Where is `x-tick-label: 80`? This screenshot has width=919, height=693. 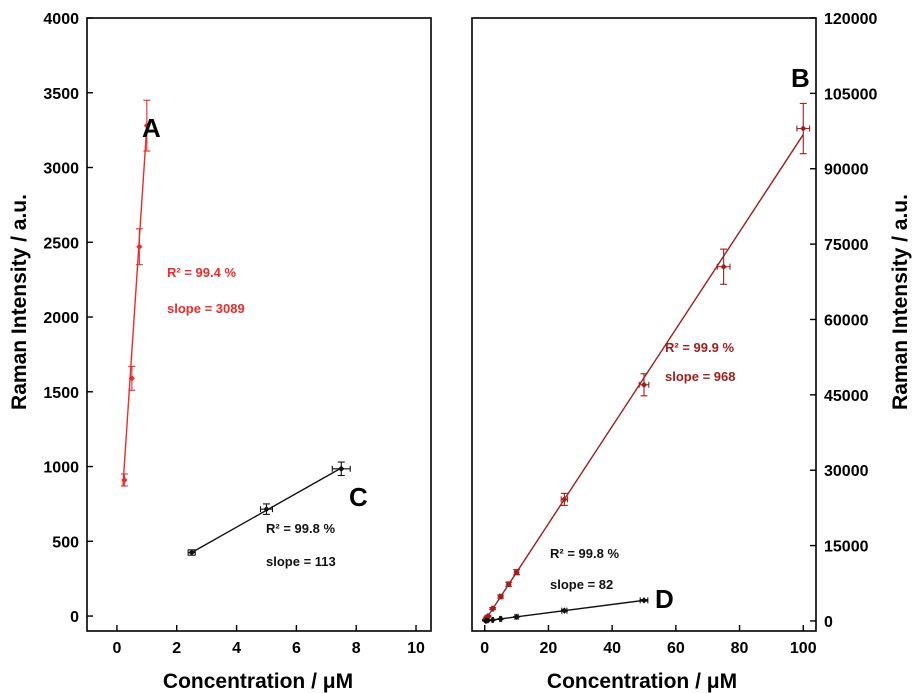
x-tick-label: 80 is located at coordinates (740, 648).